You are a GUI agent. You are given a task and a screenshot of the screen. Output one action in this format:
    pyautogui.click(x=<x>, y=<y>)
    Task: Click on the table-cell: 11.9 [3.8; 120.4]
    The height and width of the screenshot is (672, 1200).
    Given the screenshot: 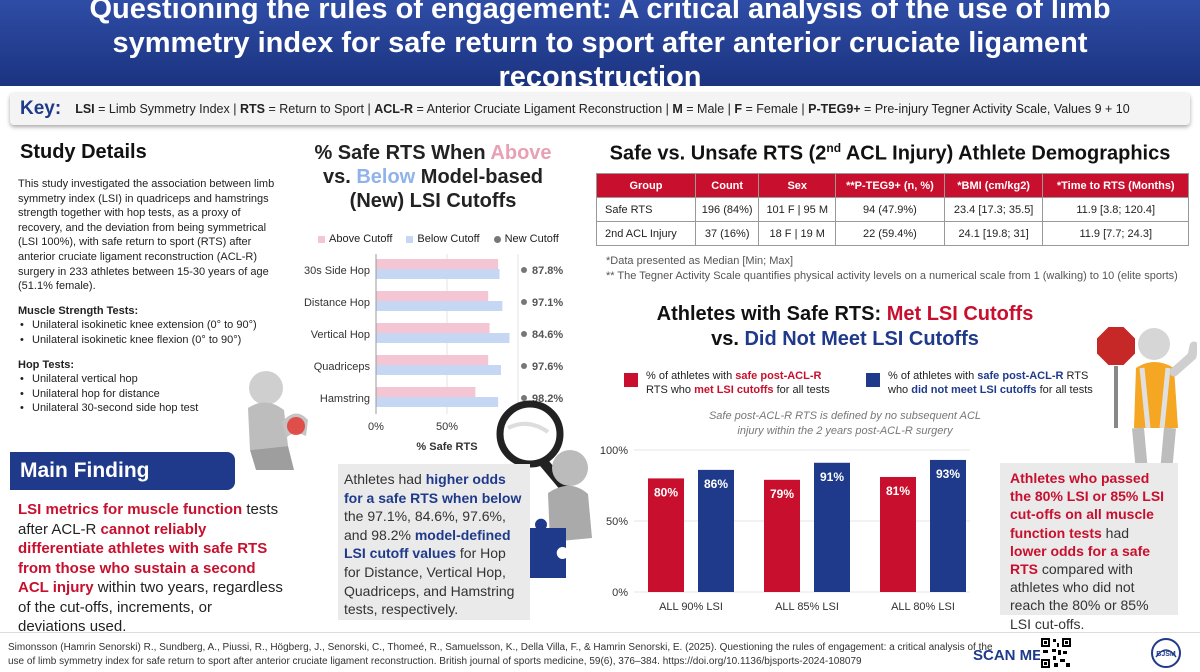 What is the action you would take?
    pyautogui.click(x=1115, y=209)
    